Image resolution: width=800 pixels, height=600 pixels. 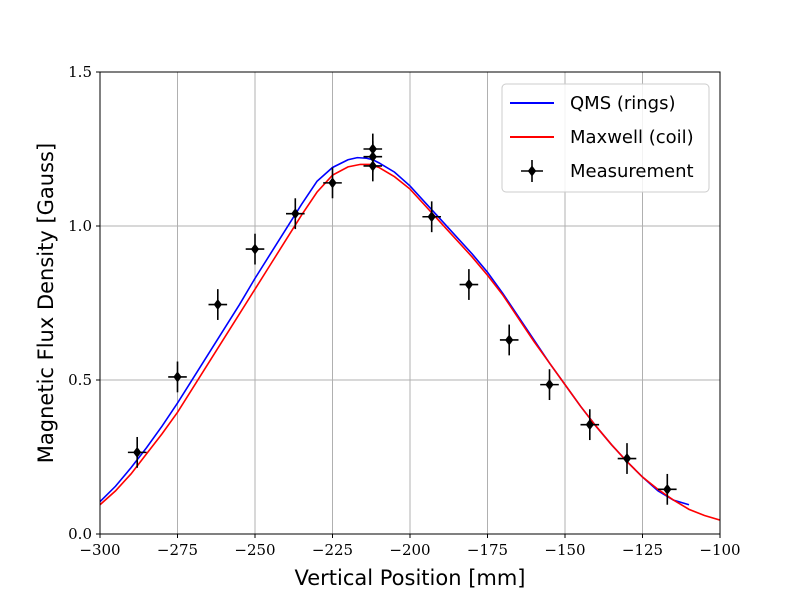 What do you see at coordinates (564, 550) in the screenshot?
I see `x-tick-label: −150` at bounding box center [564, 550].